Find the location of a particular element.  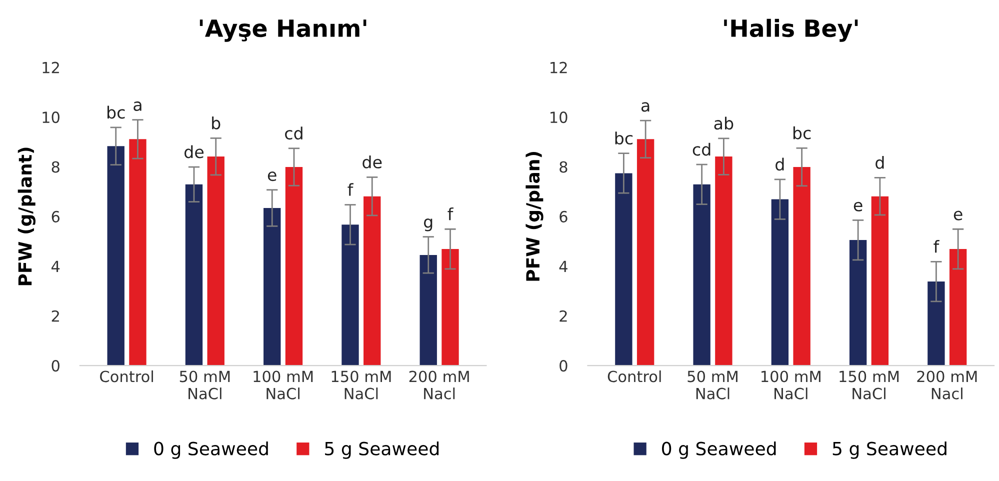

chart-title: 'Halis Bey' is located at coordinates (791, 30).